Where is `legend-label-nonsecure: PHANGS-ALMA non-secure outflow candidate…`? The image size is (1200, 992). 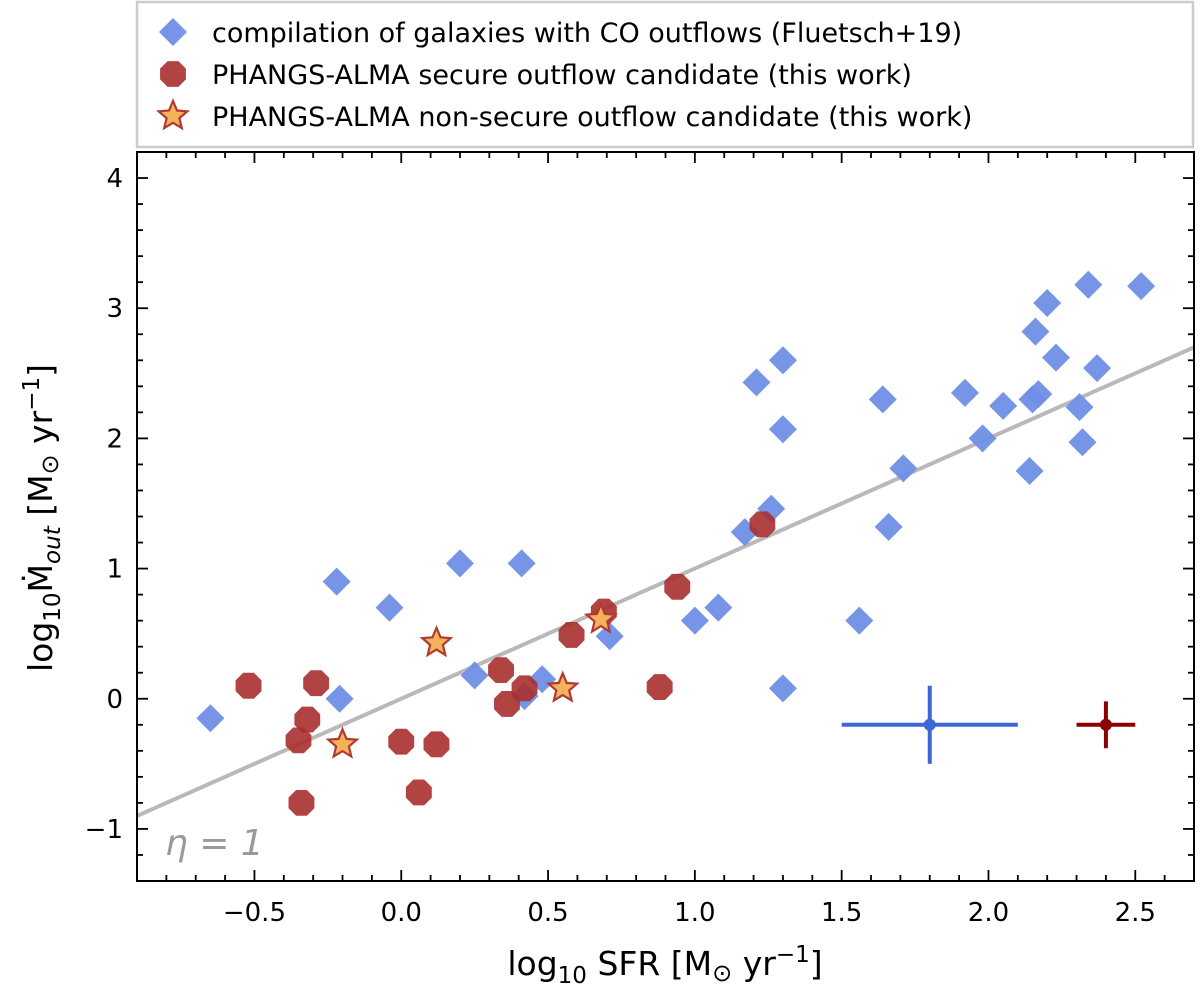 legend-label-nonsecure: PHANGS-ALMA non-secure outflow candidate… is located at coordinates (592, 117).